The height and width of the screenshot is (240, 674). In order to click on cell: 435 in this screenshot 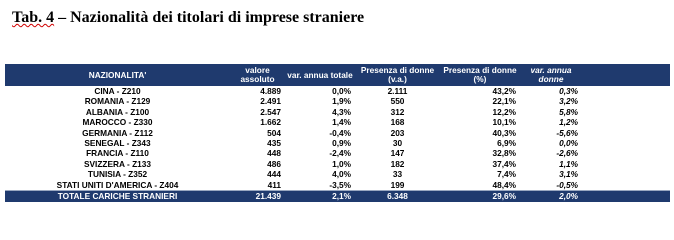, I will do `click(274, 143)`.